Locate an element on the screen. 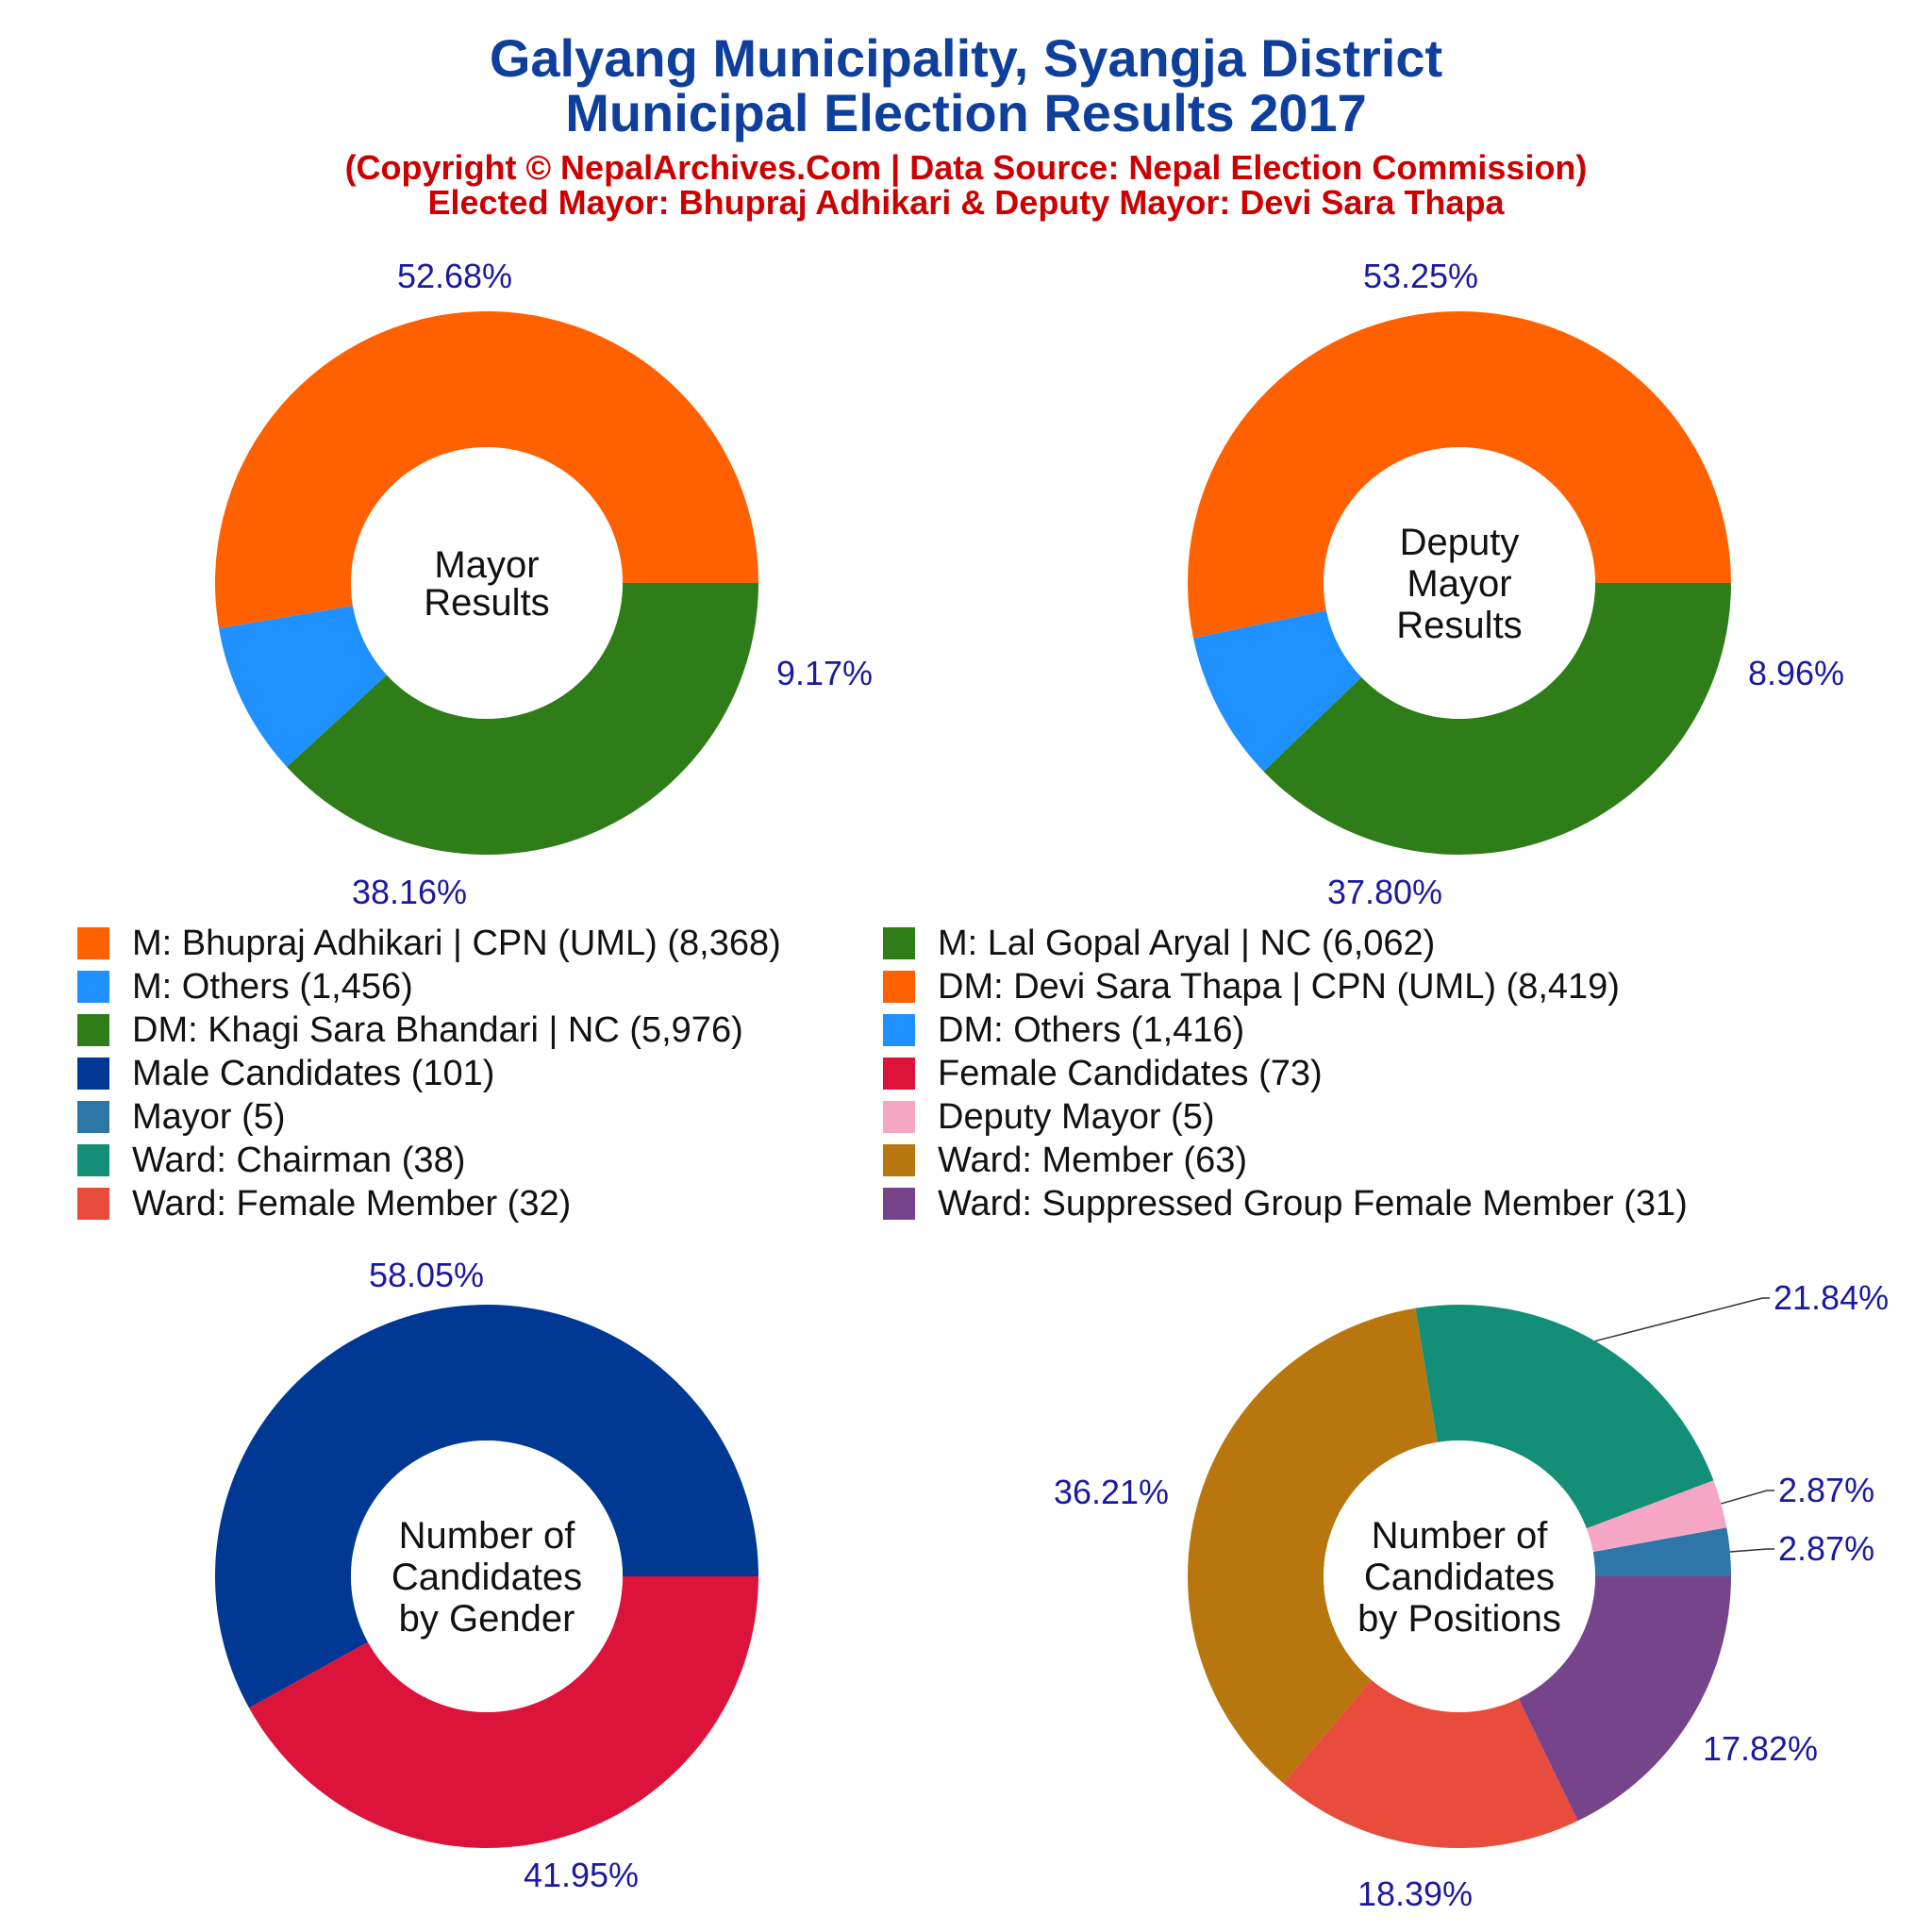 This screenshot has width=1932, height=1932. center-label: Deputy is located at coordinates (1460, 542).